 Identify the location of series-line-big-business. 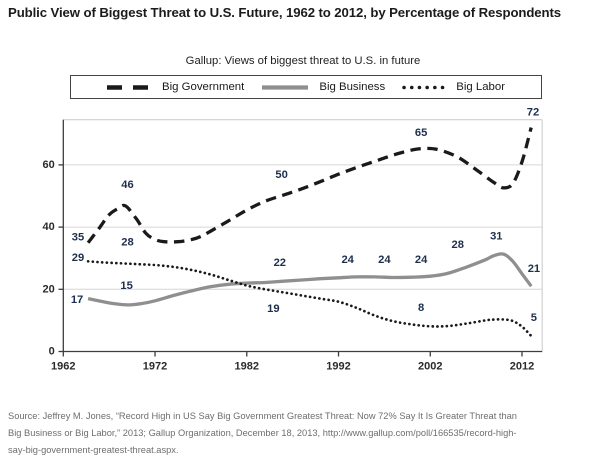
(310, 279).